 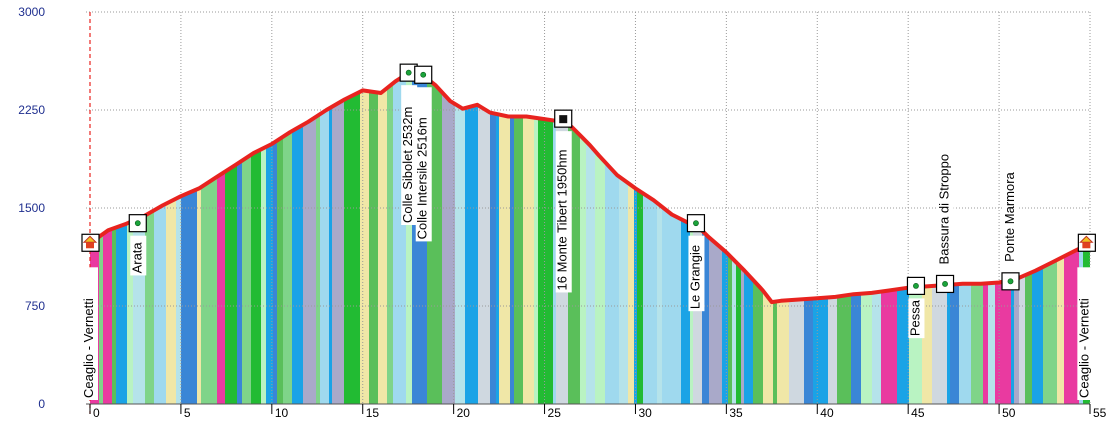 What do you see at coordinates (562, 220) in the screenshot?
I see `waypoint-label: 16 Monte Tibert 1950hm` at bounding box center [562, 220].